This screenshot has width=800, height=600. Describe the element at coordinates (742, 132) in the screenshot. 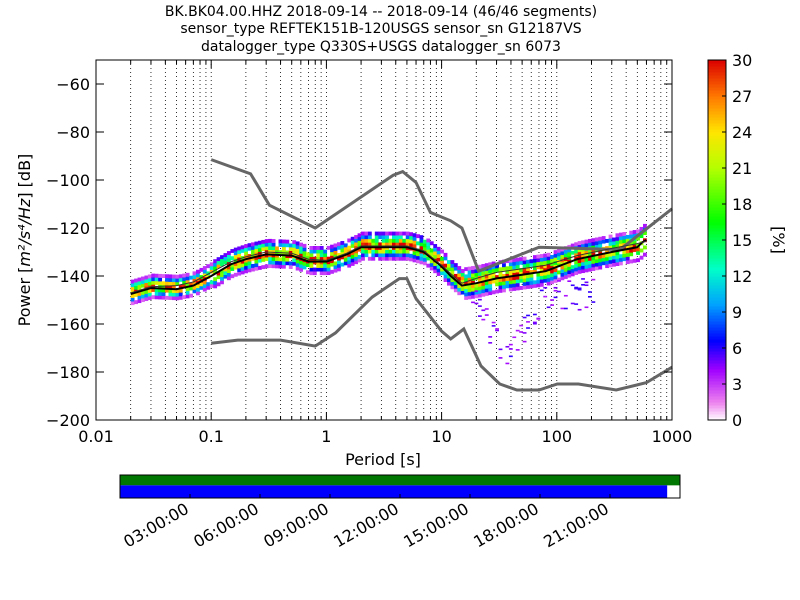

I see `colorbar-tick-label: 24` at that location.